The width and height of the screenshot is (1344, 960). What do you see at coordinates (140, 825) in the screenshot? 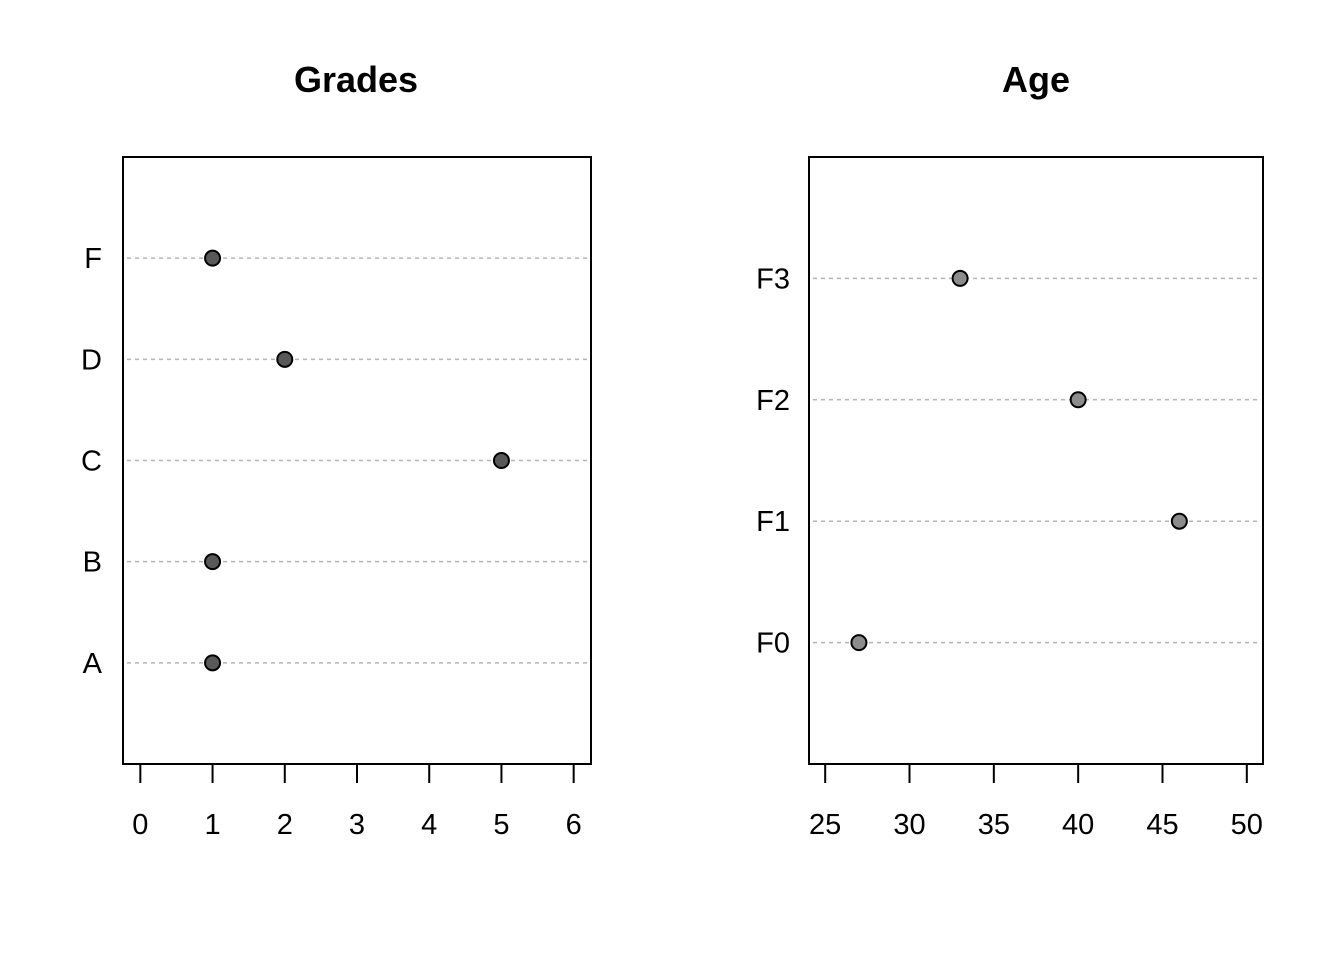
I see `grades-x-tick-label: 0` at bounding box center [140, 825].